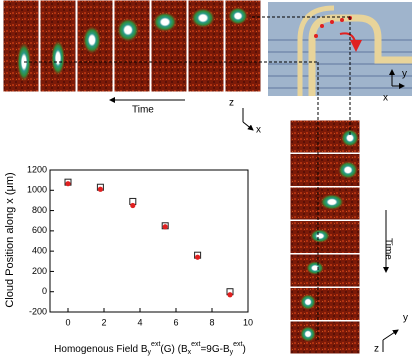 Image resolution: width=415 pixels, height=360 pixels. I want to click on schematic: y x, so click(340, 53).